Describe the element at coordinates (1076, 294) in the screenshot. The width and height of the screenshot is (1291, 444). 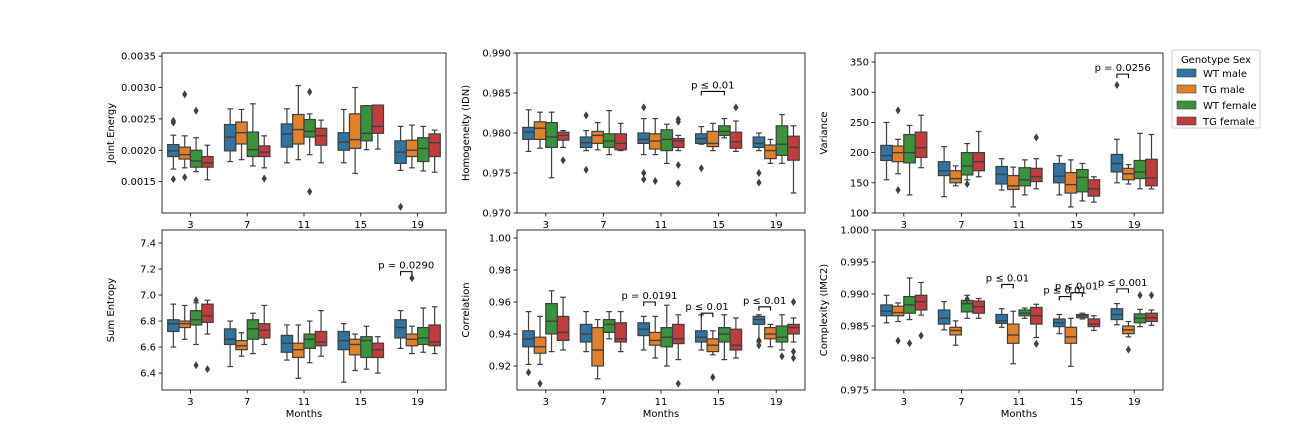
I see `significance-bracket` at that location.